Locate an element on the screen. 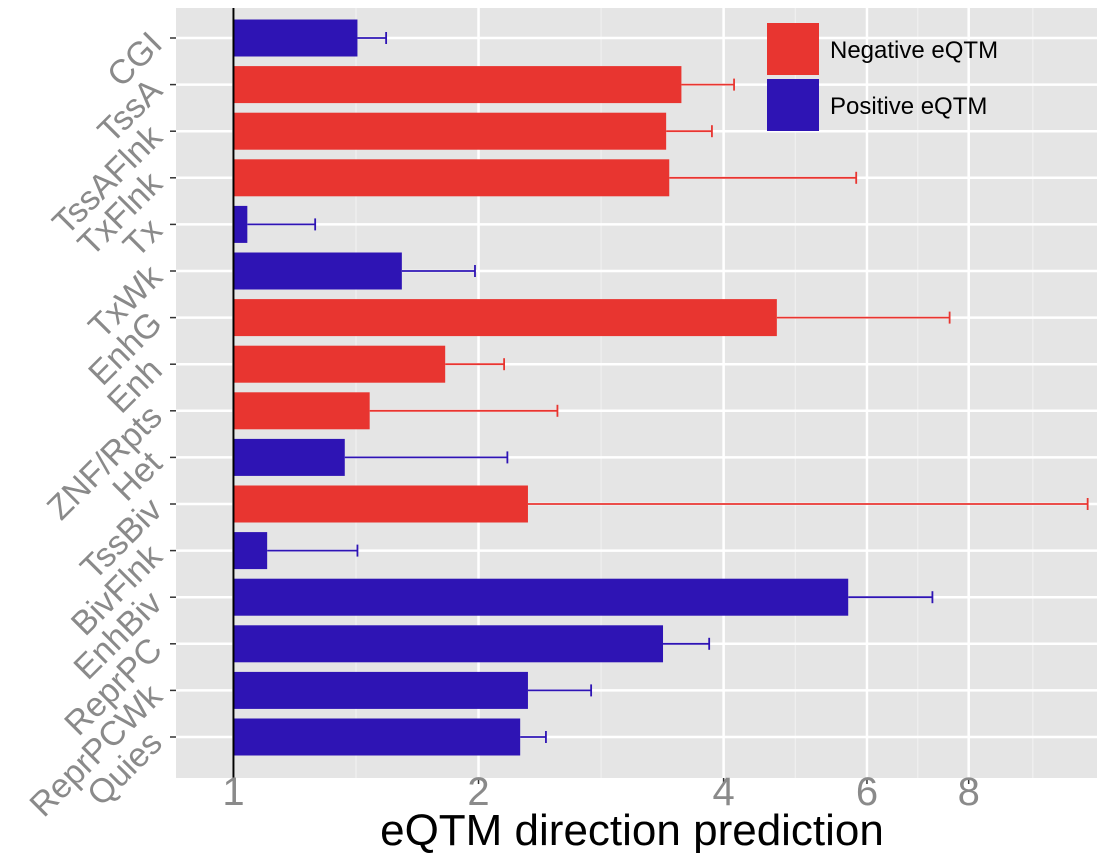 The image size is (1099, 853). bar-cgi is located at coordinates (295, 38).